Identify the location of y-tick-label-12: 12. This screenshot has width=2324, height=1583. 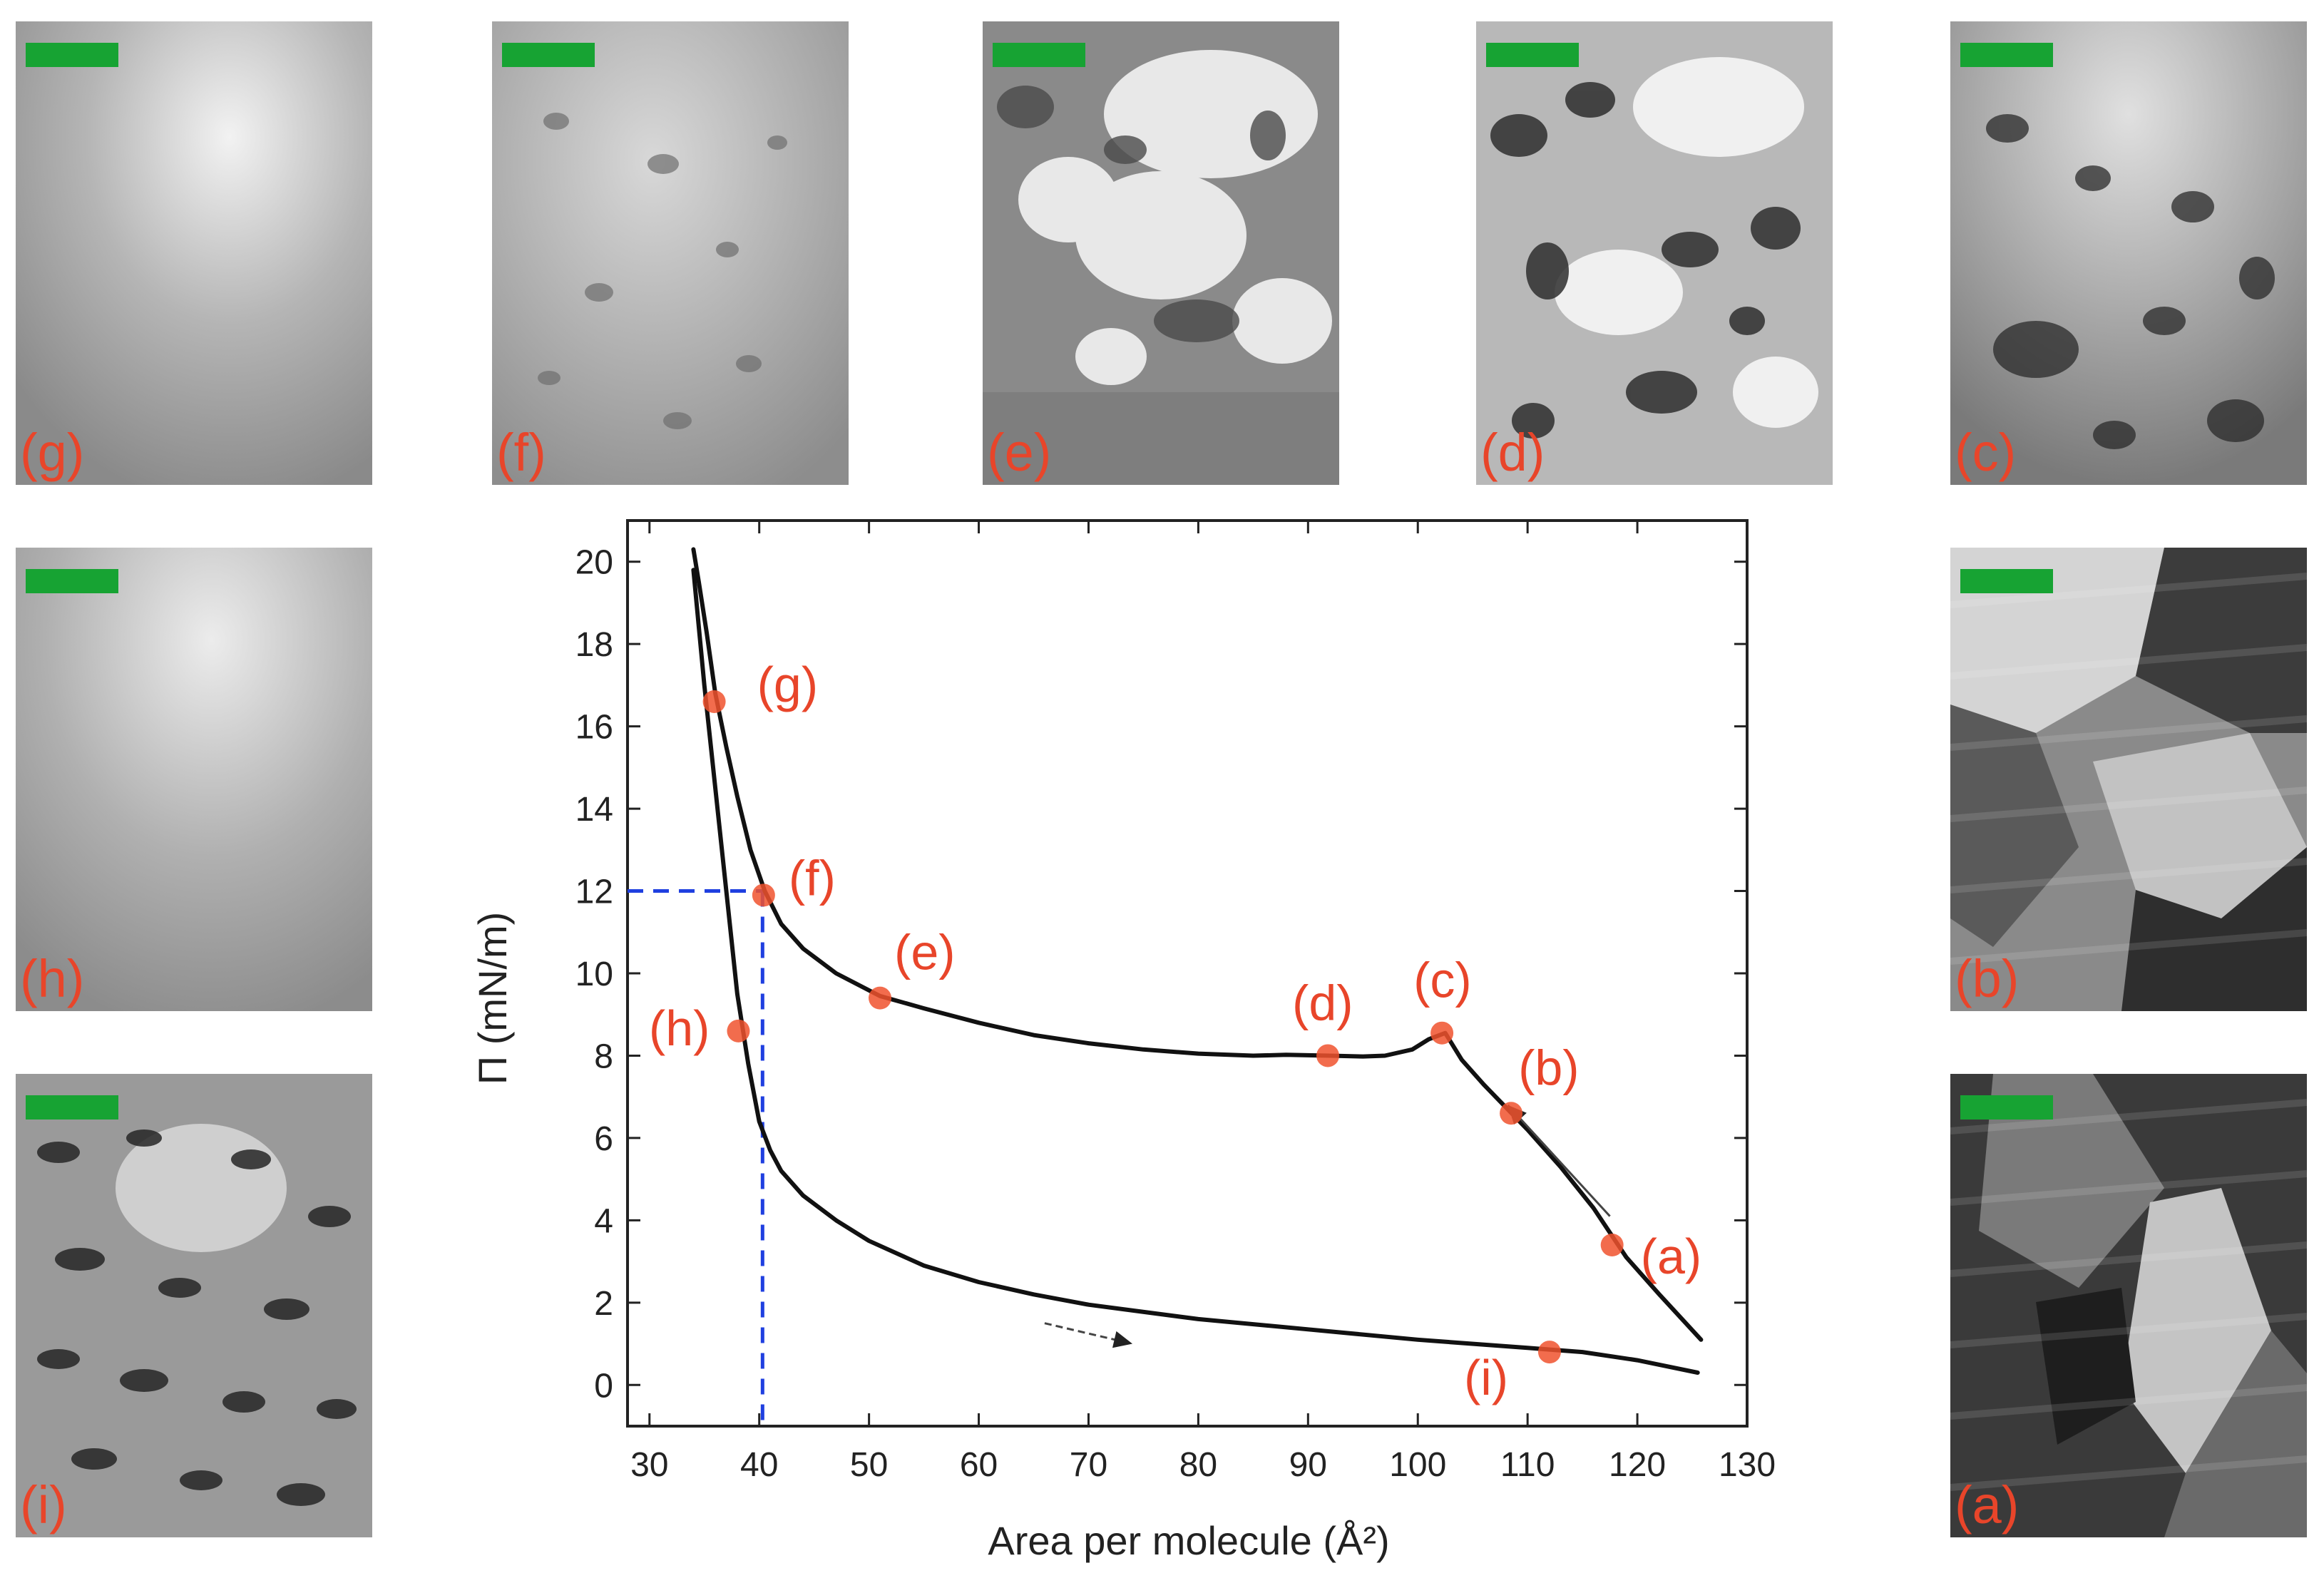
(594, 892).